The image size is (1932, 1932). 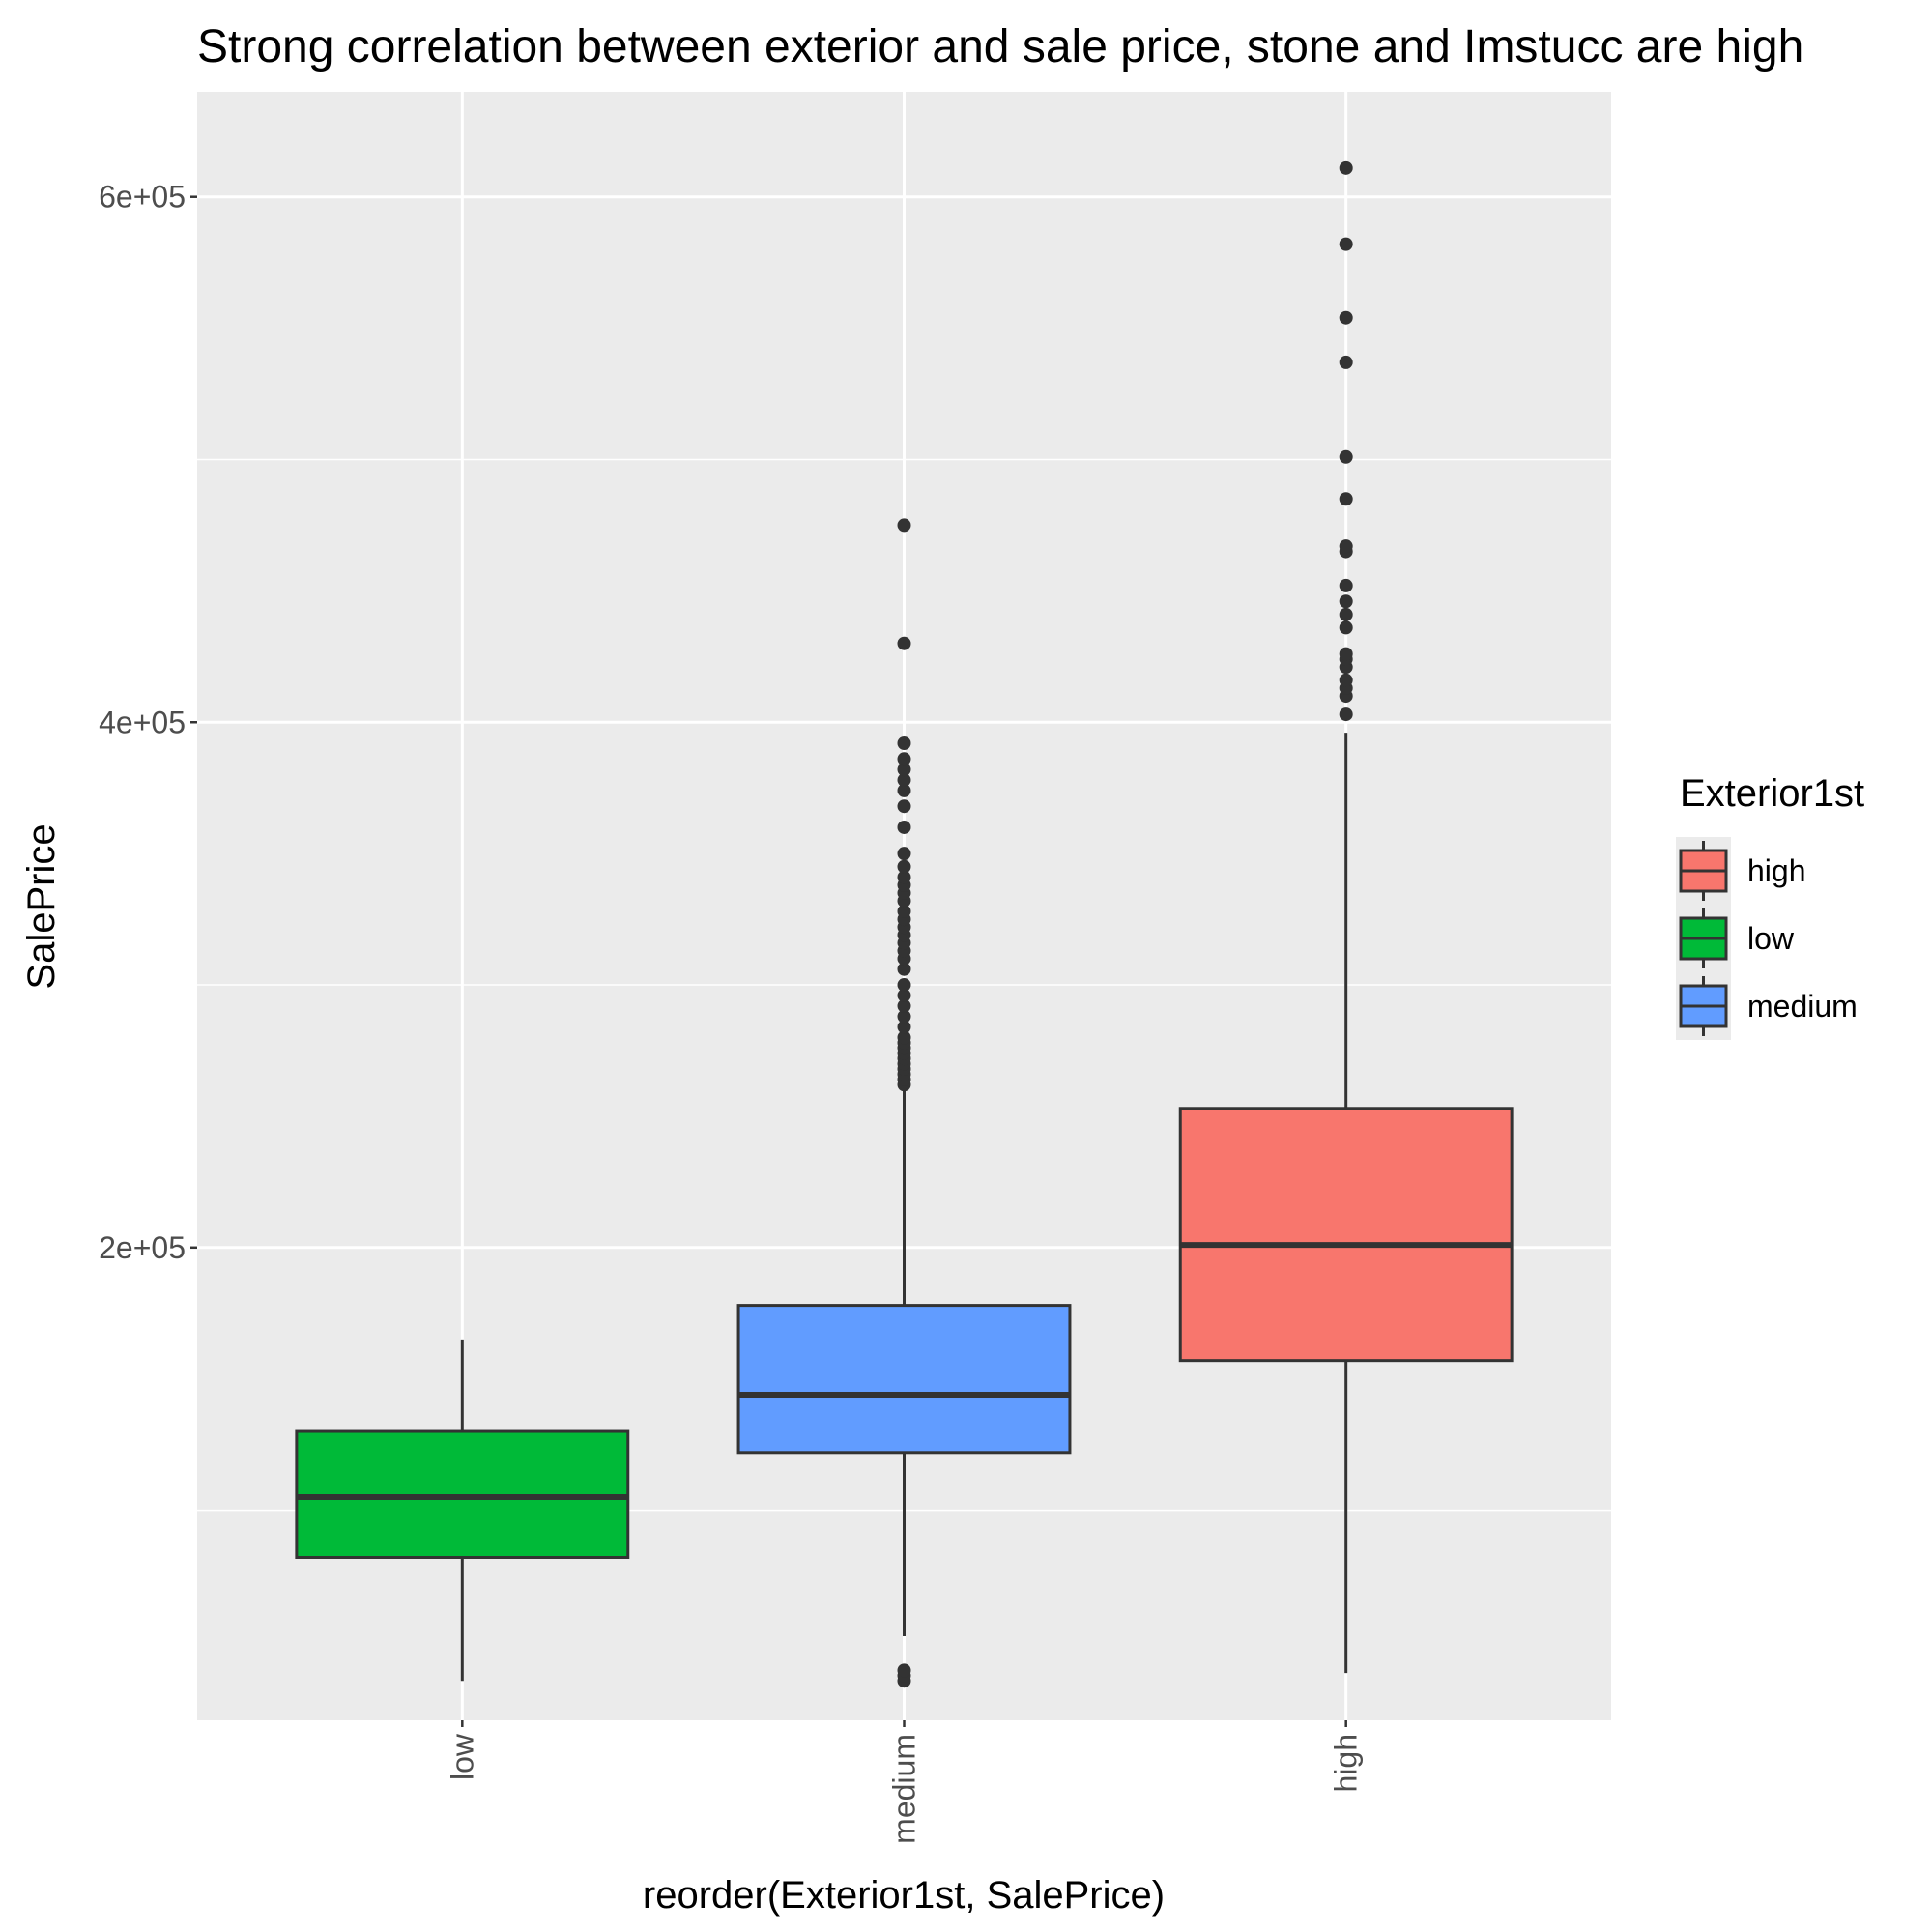 I want to click on y-tick-label: 2e+05, so click(x=142, y=1247).